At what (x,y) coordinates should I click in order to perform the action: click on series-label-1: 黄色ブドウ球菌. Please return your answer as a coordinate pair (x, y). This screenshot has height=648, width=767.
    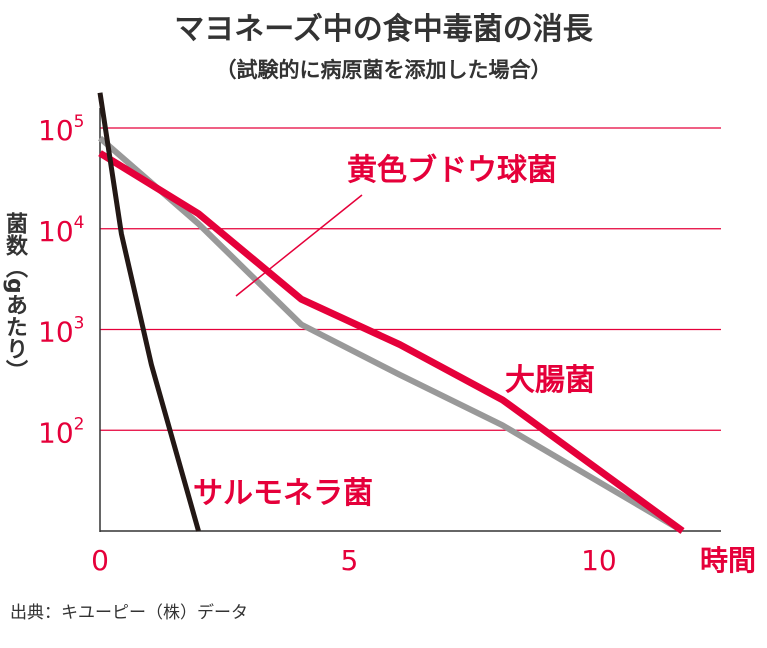
    Looking at the image, I should click on (452, 170).